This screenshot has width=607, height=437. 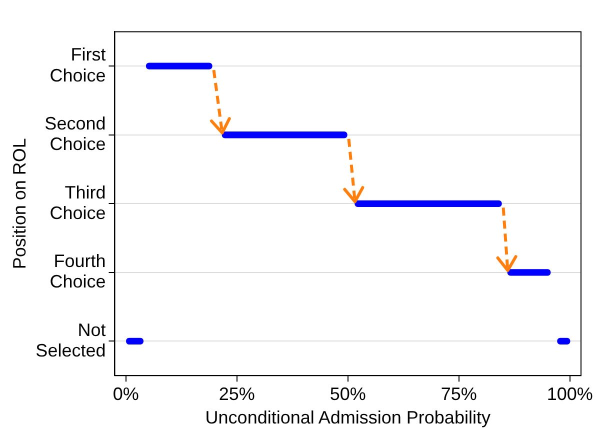 What do you see at coordinates (569, 394) in the screenshot?
I see `x-tick-label: 100%` at bounding box center [569, 394].